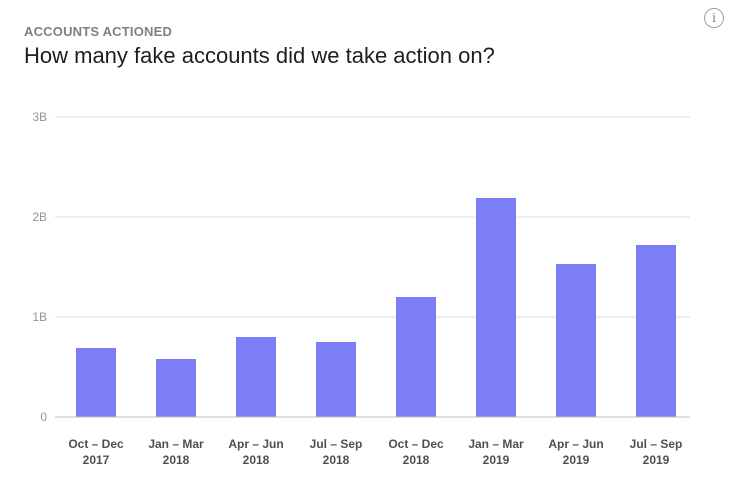  I want to click on info-button: i, so click(714, 18).